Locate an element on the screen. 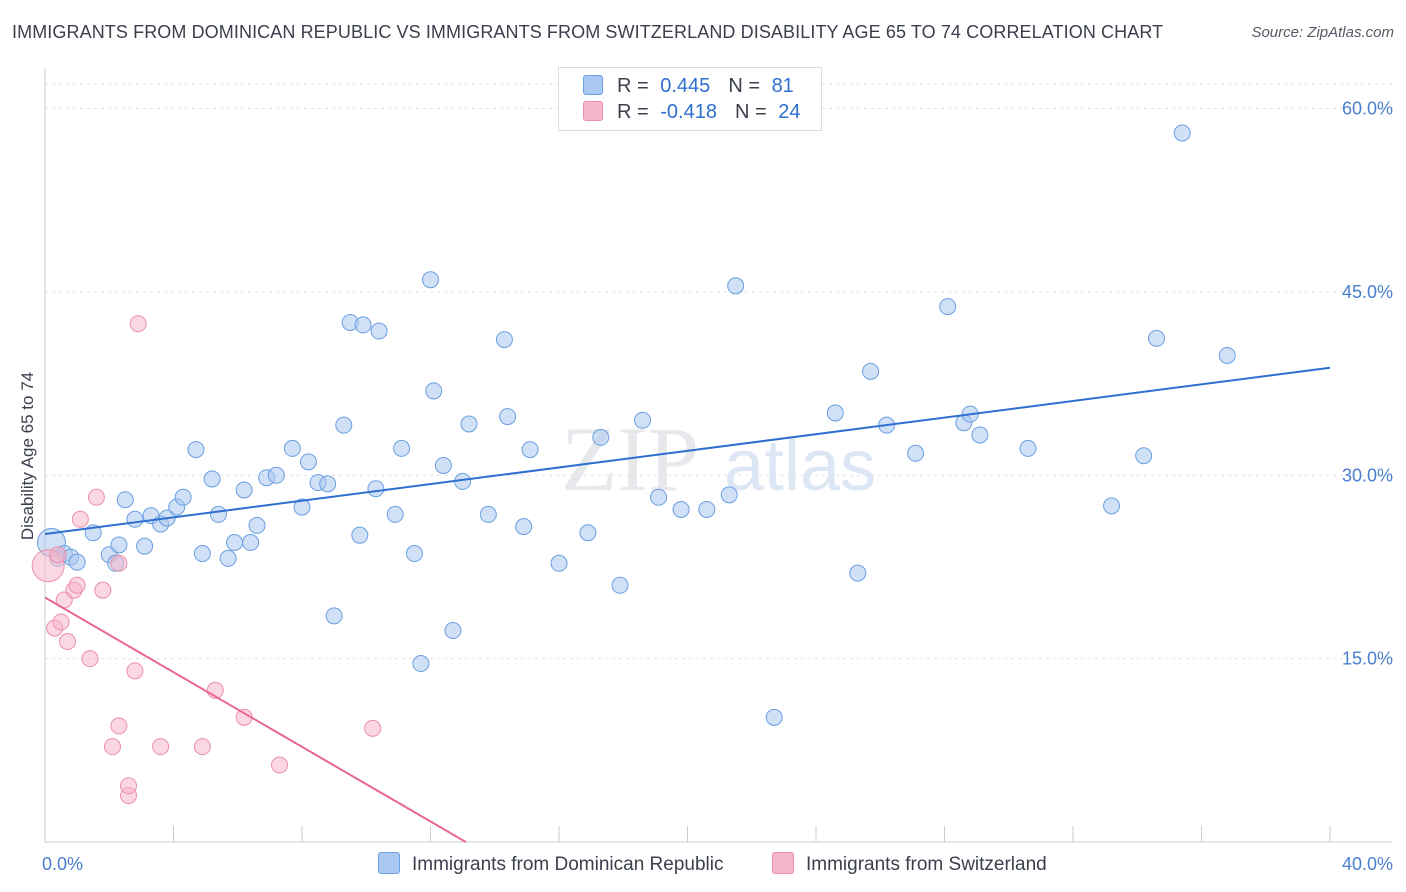 This screenshot has width=1406, height=892. x-tick-label: 40.0% is located at coordinates (1367, 864).